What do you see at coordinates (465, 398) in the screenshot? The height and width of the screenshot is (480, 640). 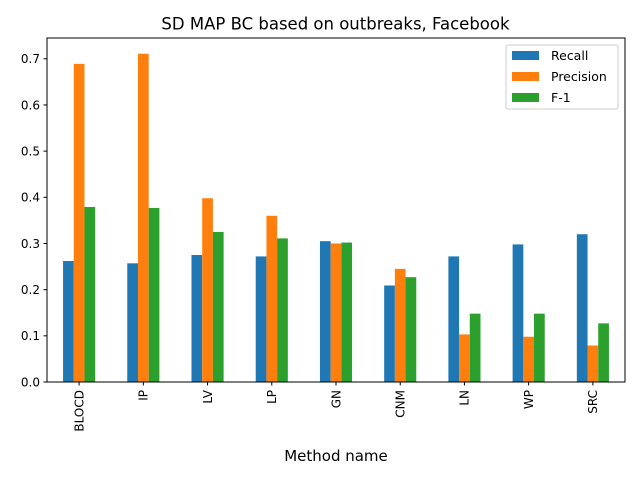 I see `x-tick-label-ln: LN` at bounding box center [465, 398].